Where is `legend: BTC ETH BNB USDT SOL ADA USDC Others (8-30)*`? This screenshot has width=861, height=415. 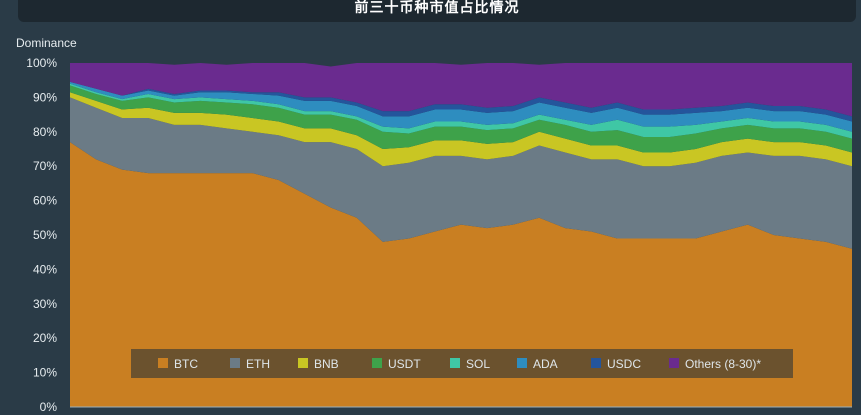
legend: BTC ETH BNB USDT SOL ADA USDC Others (8-30)* is located at coordinates (462, 363).